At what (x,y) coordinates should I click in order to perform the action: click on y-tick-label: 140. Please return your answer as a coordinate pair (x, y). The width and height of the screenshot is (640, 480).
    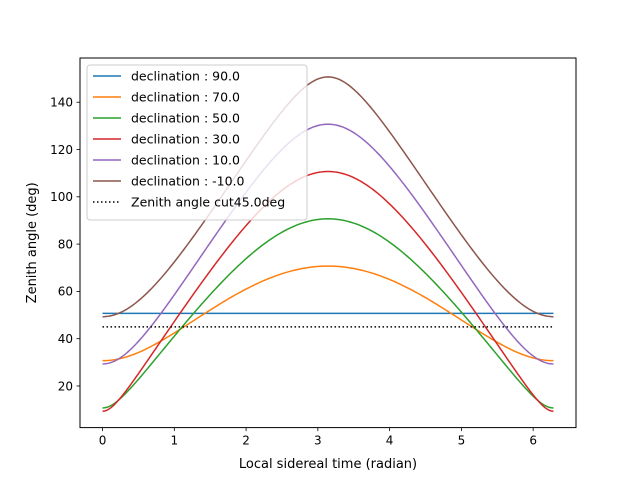
    Looking at the image, I should click on (61, 103).